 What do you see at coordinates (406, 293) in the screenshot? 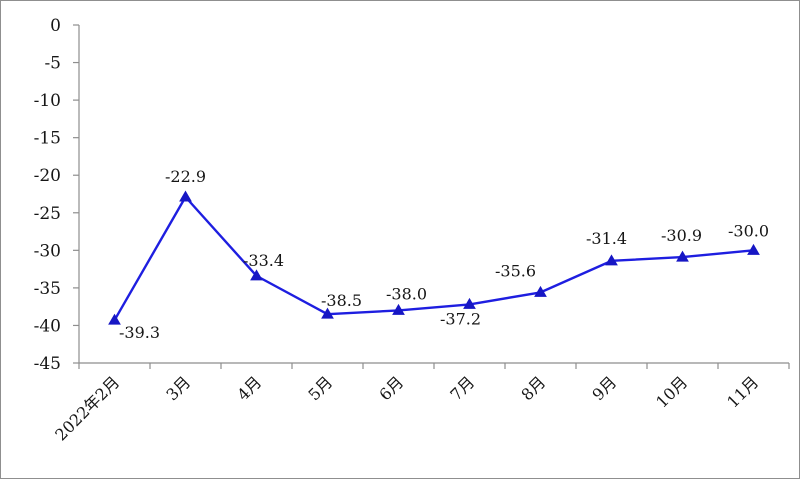
I see `data-label: -38.0` at bounding box center [406, 293].